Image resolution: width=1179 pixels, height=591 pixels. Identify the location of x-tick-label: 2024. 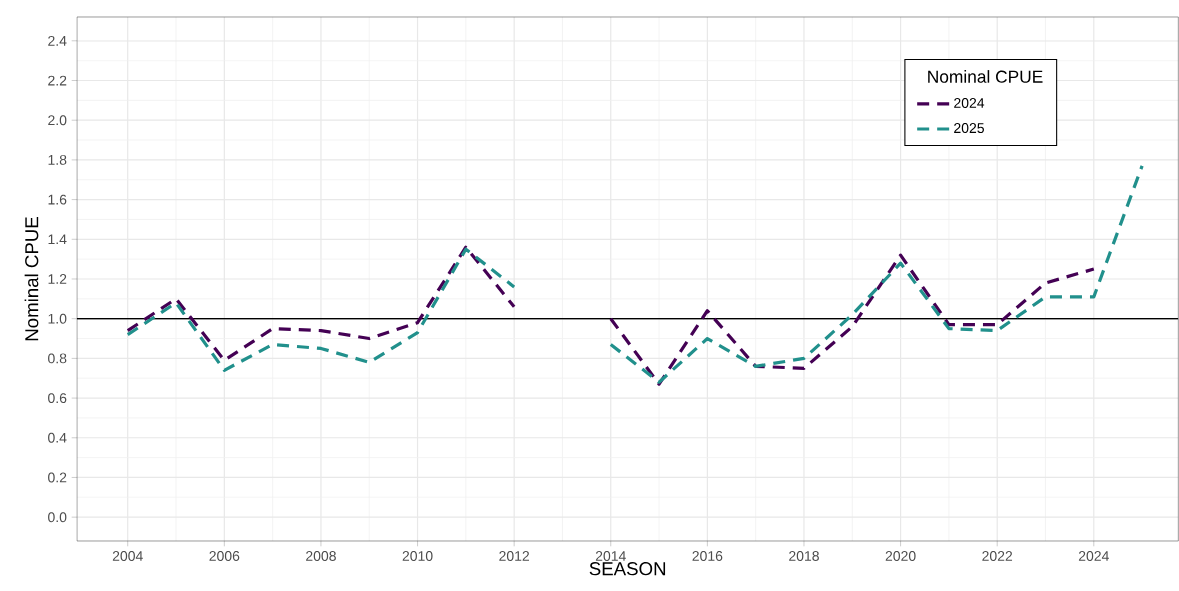
(1093, 556).